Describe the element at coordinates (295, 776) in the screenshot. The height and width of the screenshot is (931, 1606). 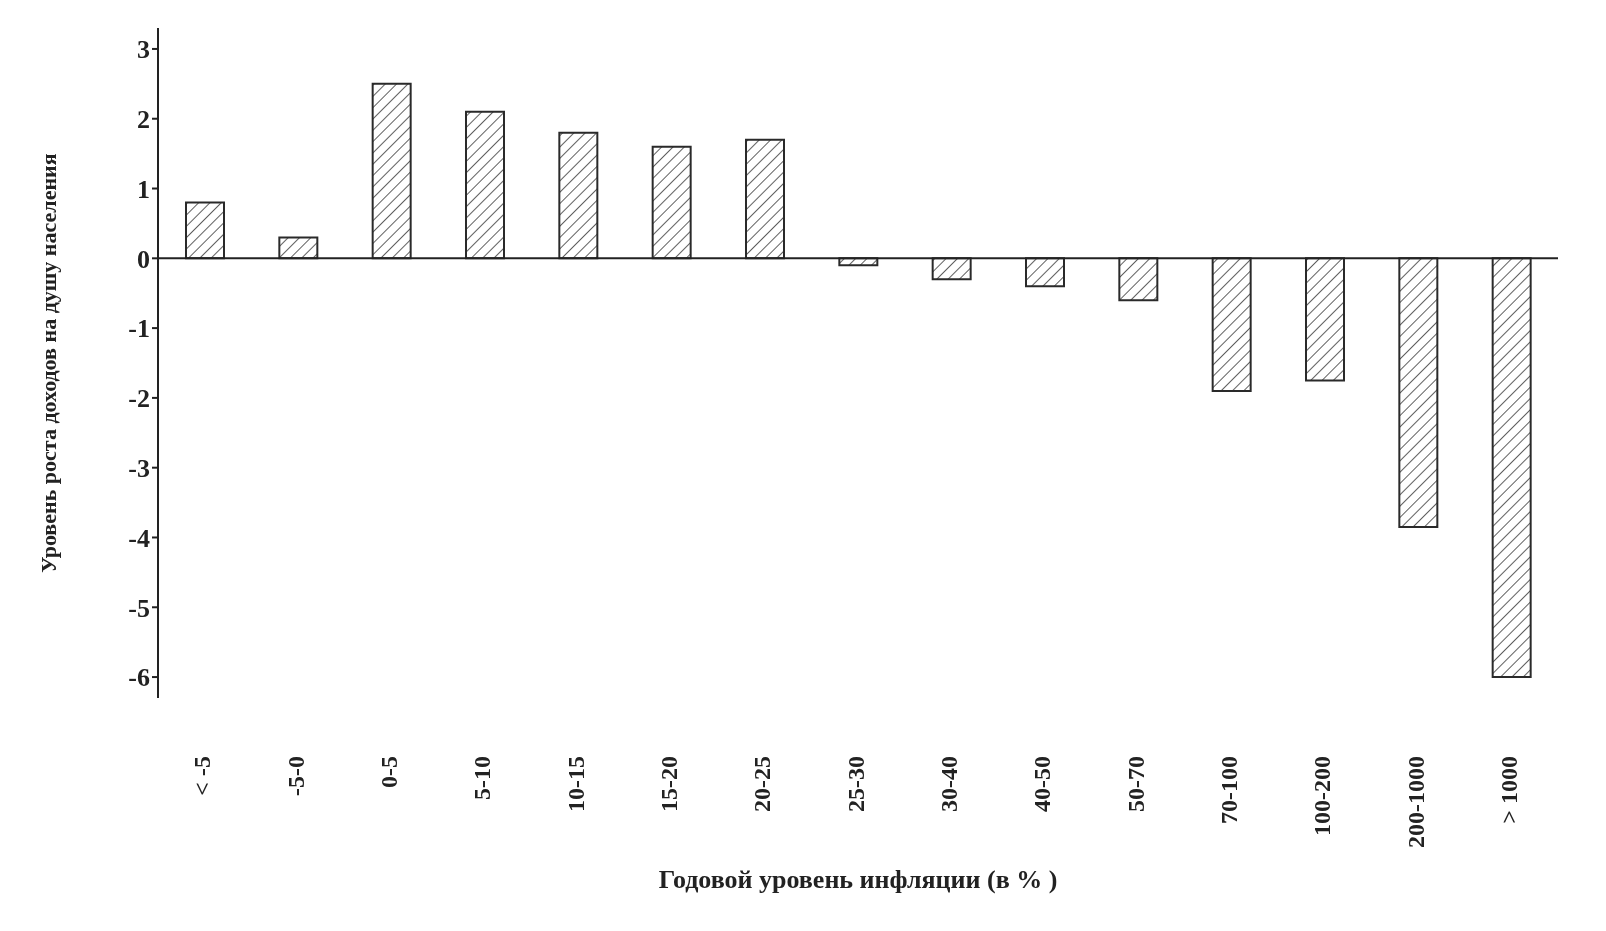
I see `x-tick-label: -5-0` at that location.